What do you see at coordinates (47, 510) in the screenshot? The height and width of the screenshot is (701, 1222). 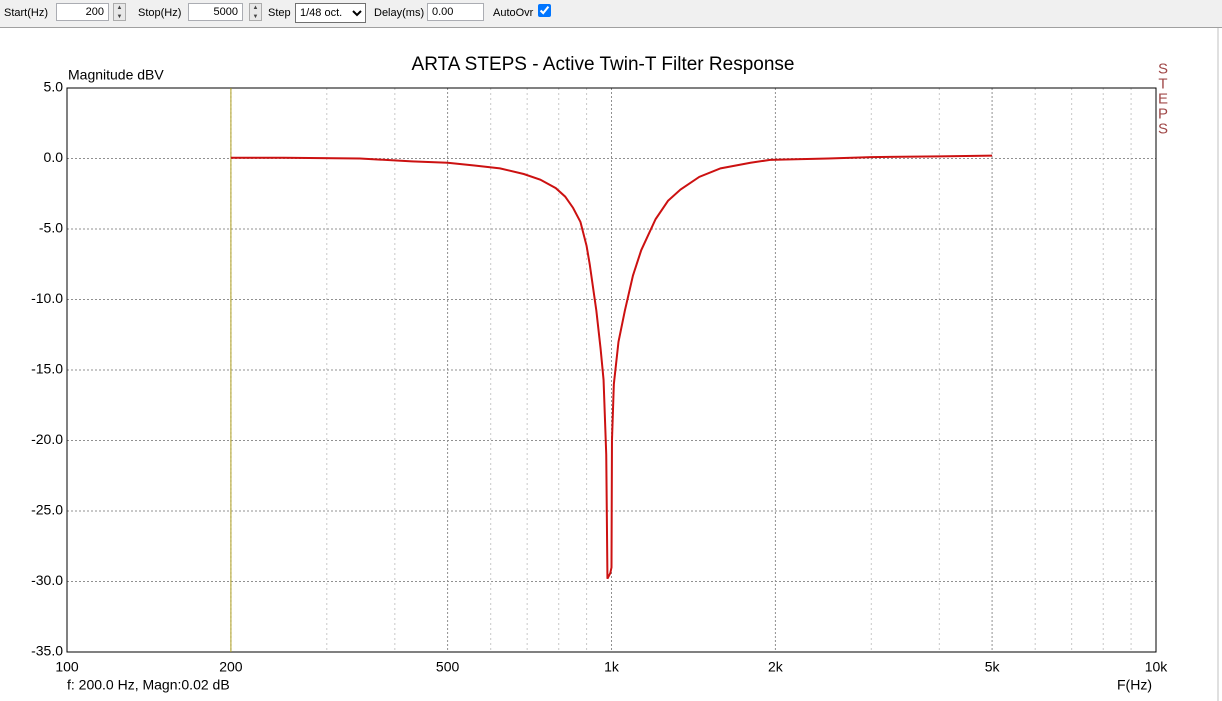 I see `y-tick-label: -25.0` at bounding box center [47, 510].